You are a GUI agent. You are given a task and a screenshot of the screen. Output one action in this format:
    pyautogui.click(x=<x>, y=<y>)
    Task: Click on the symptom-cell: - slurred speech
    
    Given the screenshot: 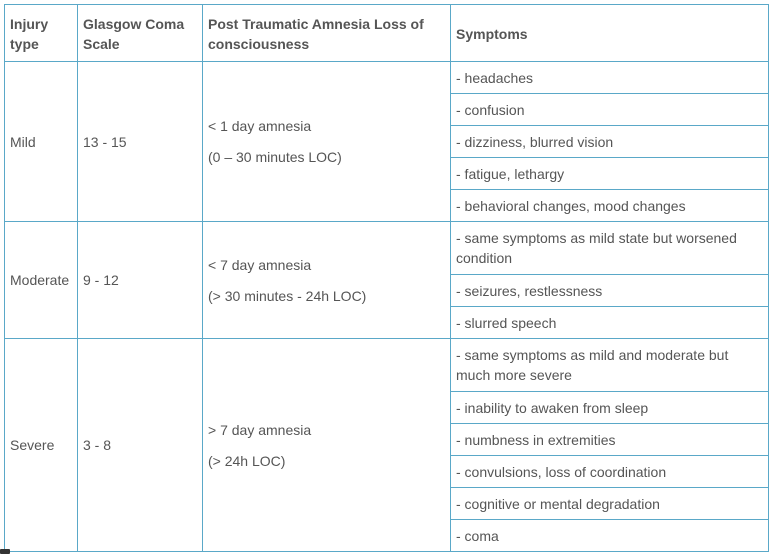 What is the action you would take?
    pyautogui.click(x=609, y=322)
    